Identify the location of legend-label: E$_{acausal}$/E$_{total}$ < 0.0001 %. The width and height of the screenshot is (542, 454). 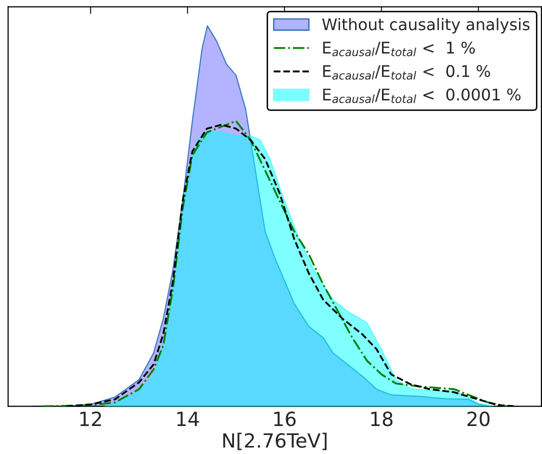
(422, 96).